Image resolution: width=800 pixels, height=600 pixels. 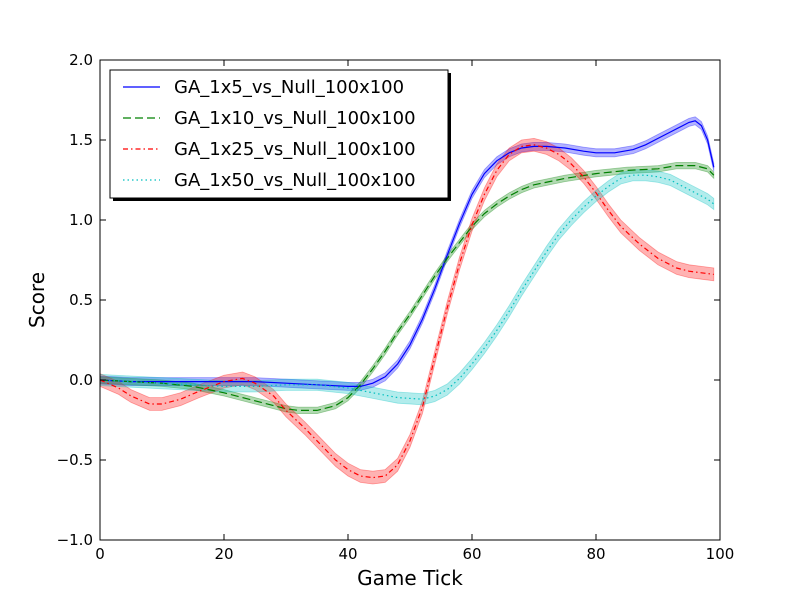 I want to click on y-tick-label: 1.5, so click(x=81, y=140).